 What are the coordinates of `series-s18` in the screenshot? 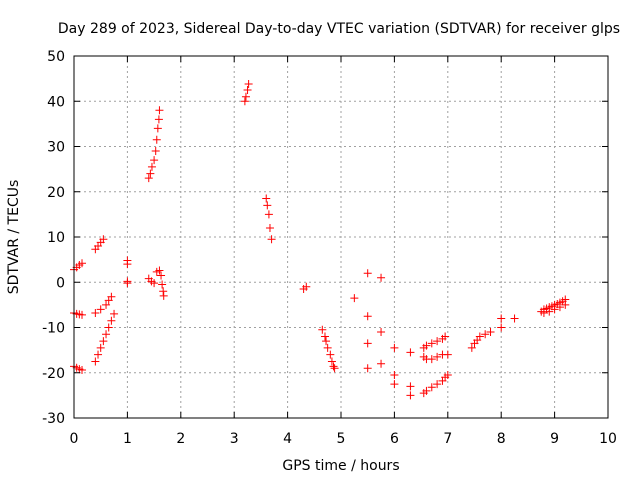 It's located at (481, 340).